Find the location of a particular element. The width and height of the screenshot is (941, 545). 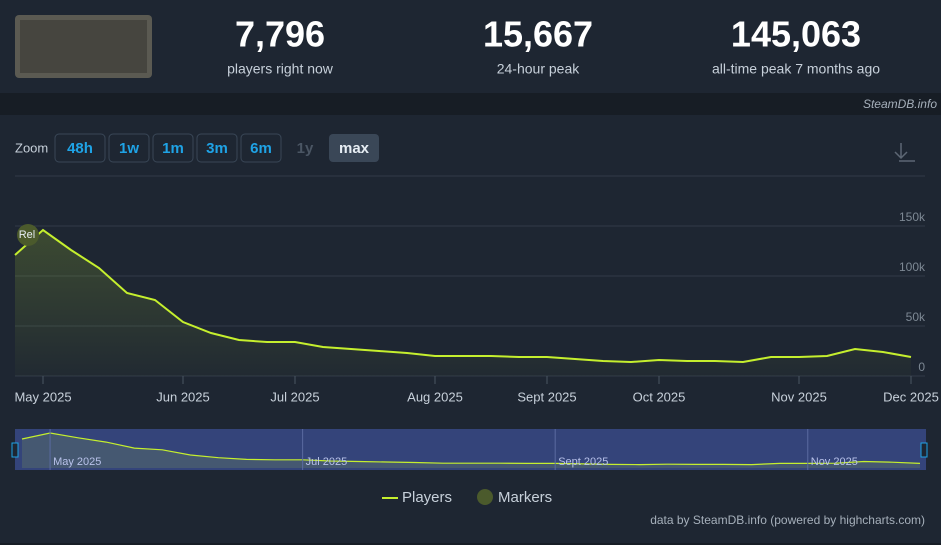

legend-label: Players is located at coordinates (427, 497).